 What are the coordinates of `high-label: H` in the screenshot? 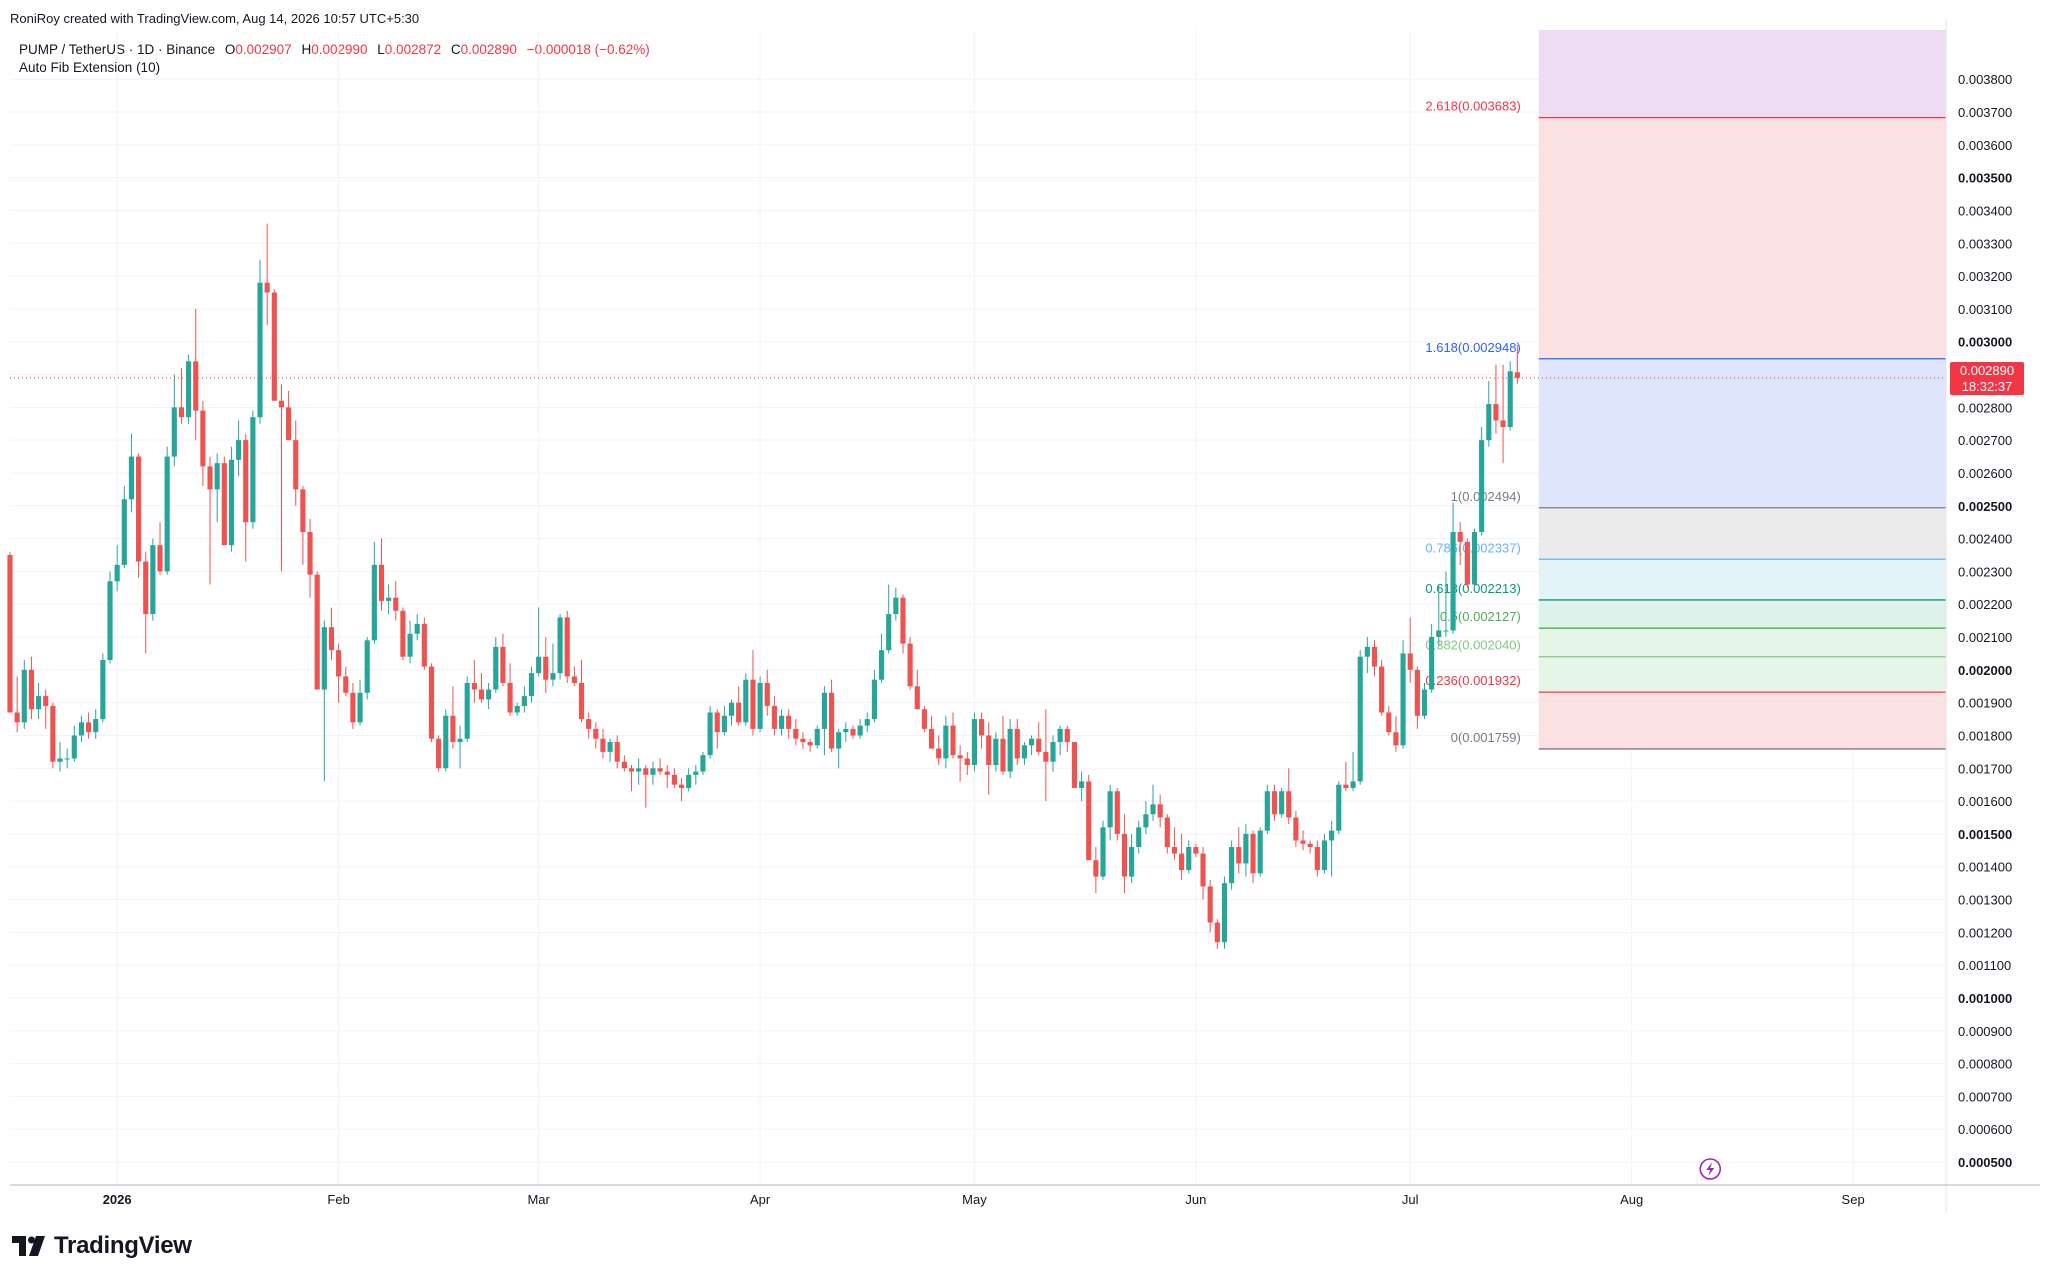 It's located at (306, 49).